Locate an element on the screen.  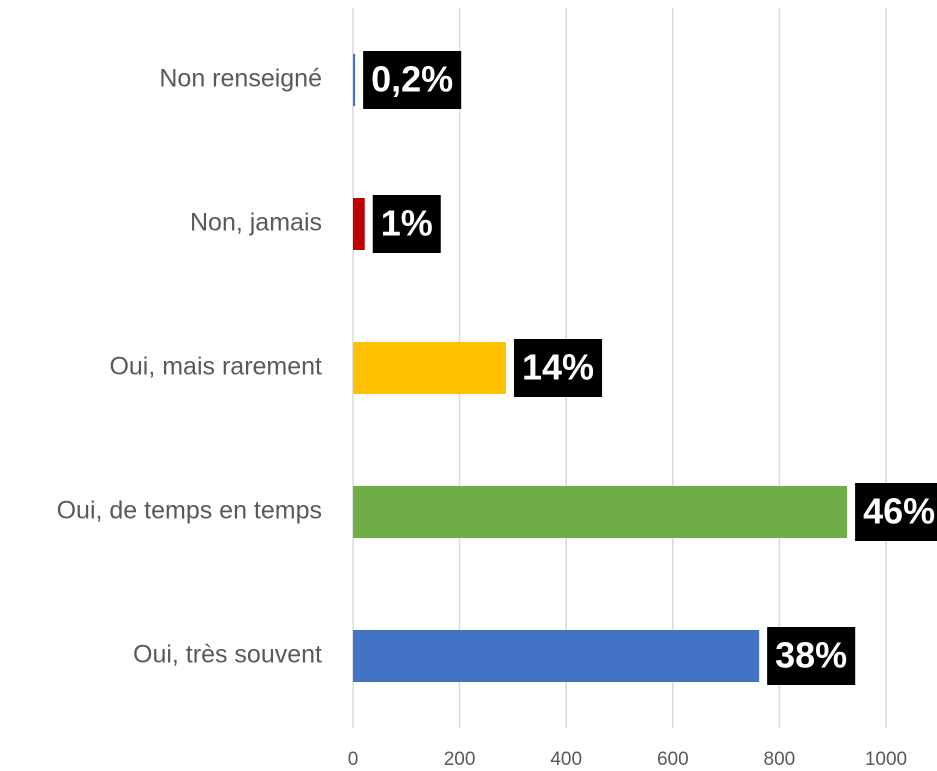
value-label: 1% is located at coordinates (407, 223).